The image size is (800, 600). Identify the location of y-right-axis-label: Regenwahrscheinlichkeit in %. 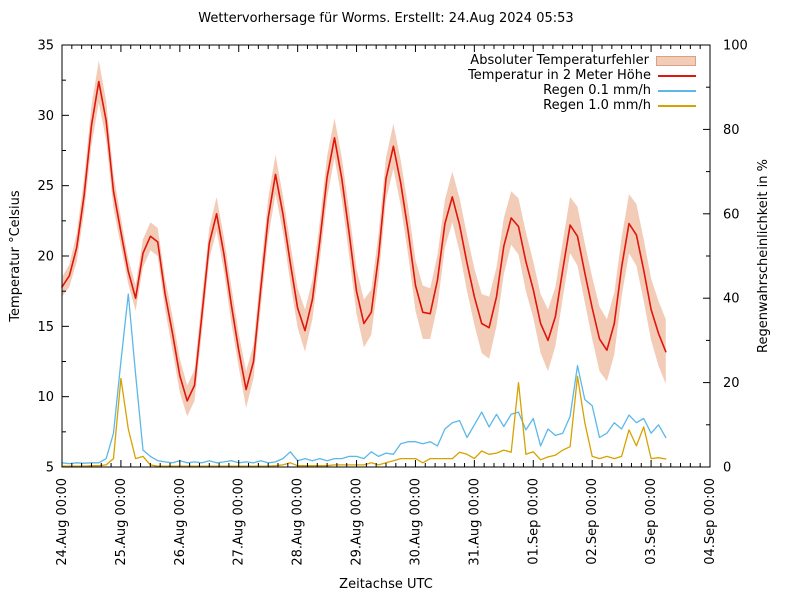
(763, 256).